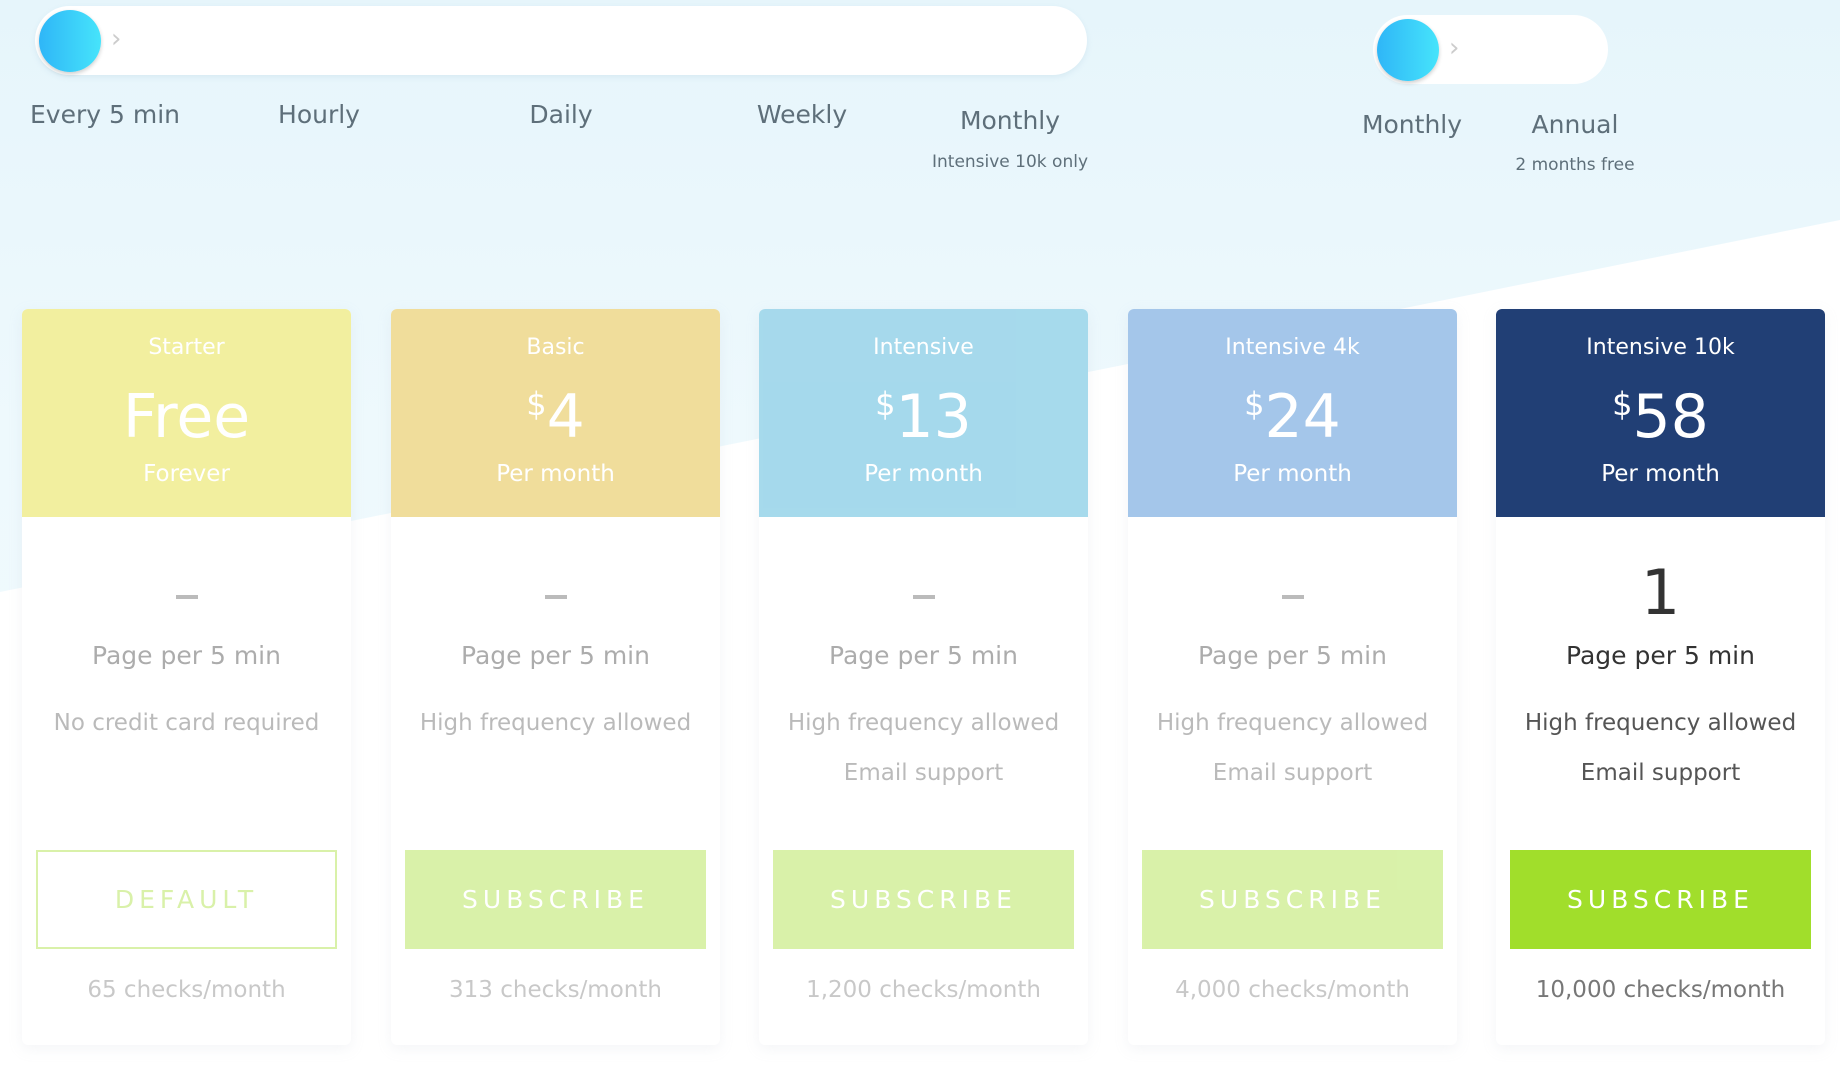 Image resolution: width=1840 pixels, height=1085 pixels. I want to click on plan-price: Free, so click(186, 417).